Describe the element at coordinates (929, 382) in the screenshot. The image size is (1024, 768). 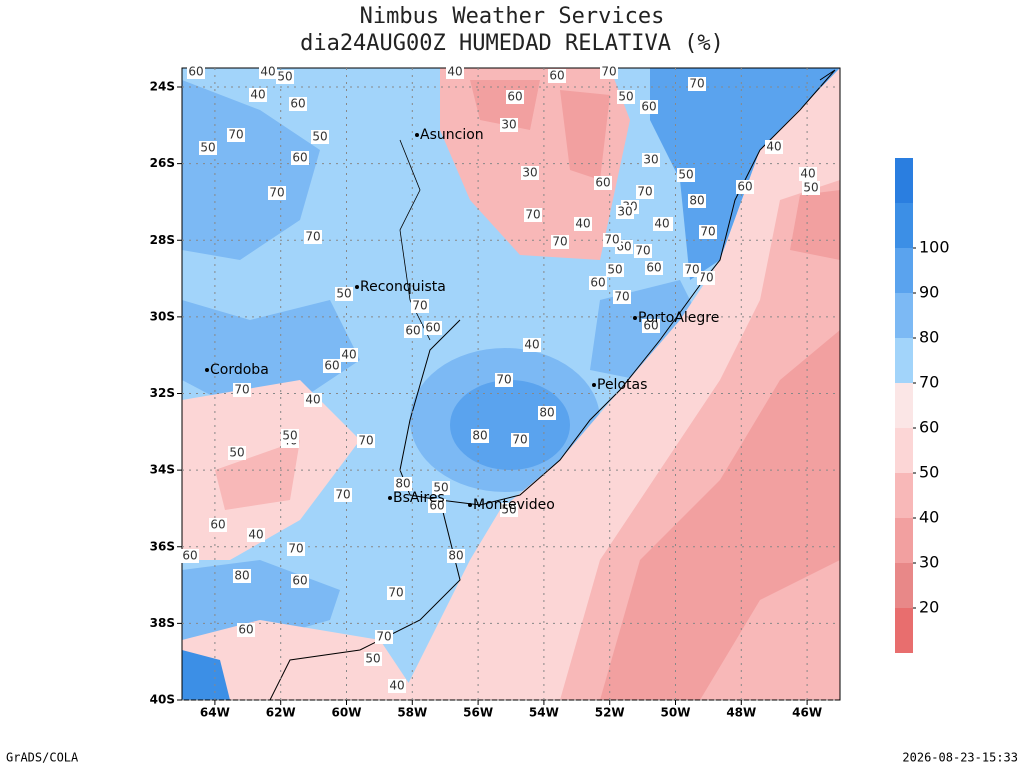
I see `colorbar-label: 70` at that location.